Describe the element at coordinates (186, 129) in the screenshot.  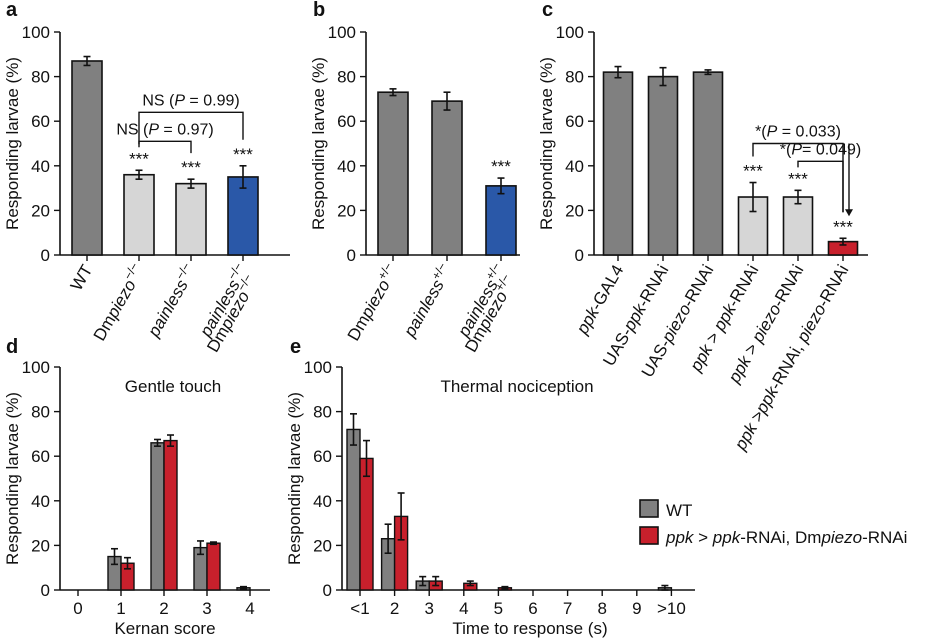
I see `label-run: = 0.97)` at that location.